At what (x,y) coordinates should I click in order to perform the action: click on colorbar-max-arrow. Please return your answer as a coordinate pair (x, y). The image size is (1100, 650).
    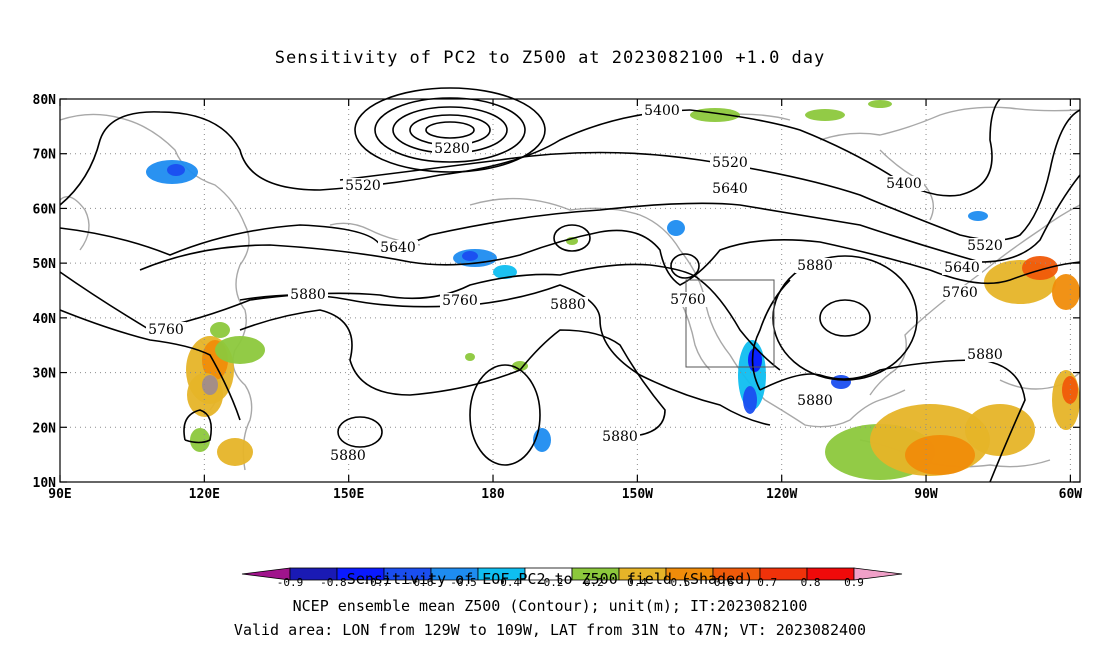
    Looking at the image, I should click on (878, 574).